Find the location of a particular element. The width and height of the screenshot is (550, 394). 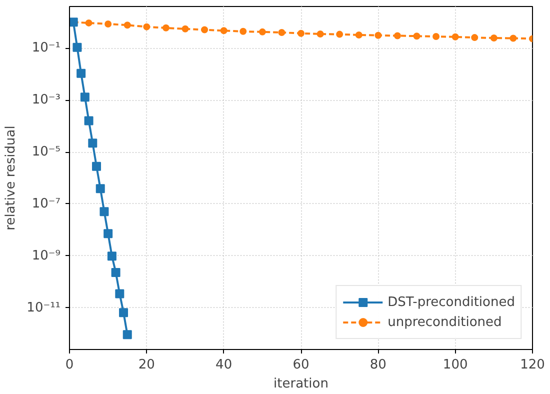

x-tick-label: 40 is located at coordinates (224, 365).